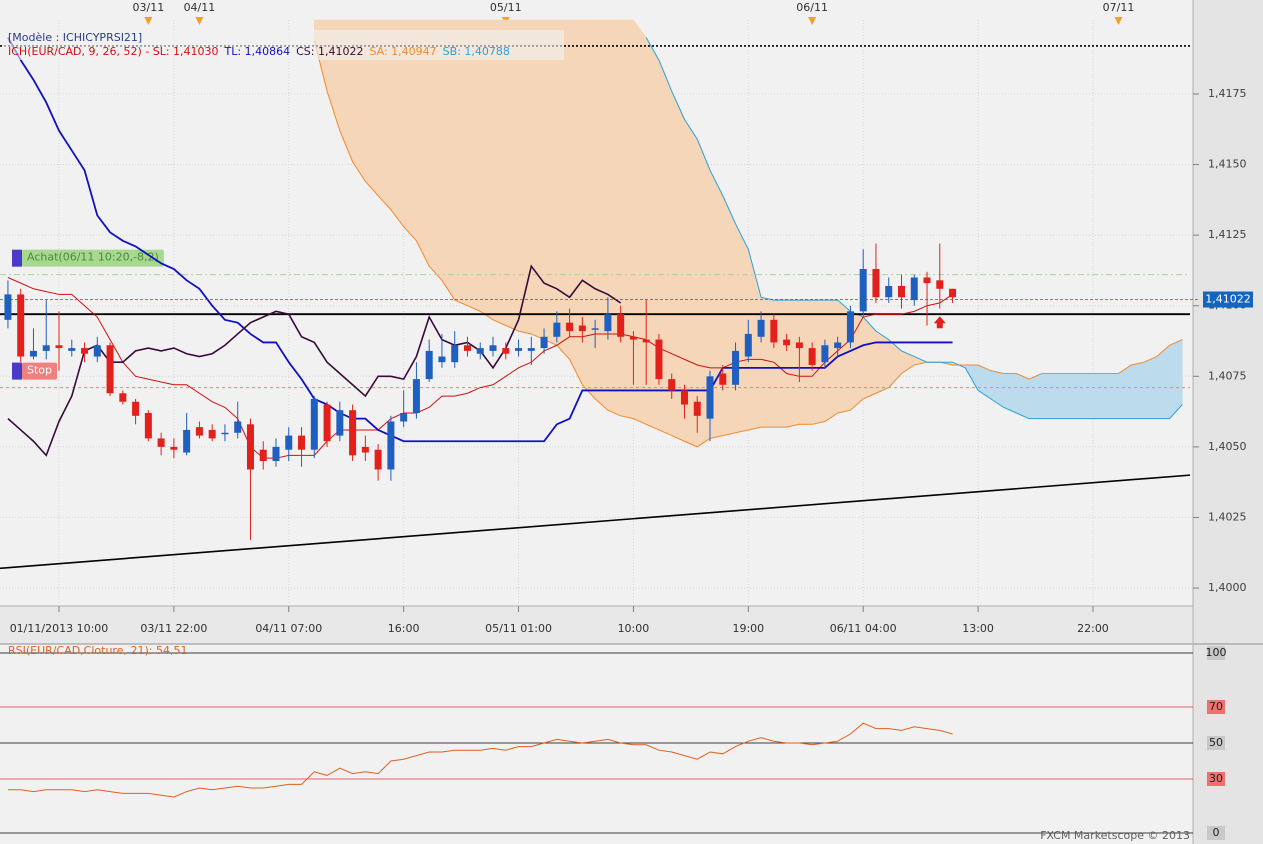 Image resolution: width=1263 pixels, height=844 pixels. What do you see at coordinates (75, 37) in the screenshot?
I see `chart-header: [Modèle : ICHICYPRSI21]` at bounding box center [75, 37].